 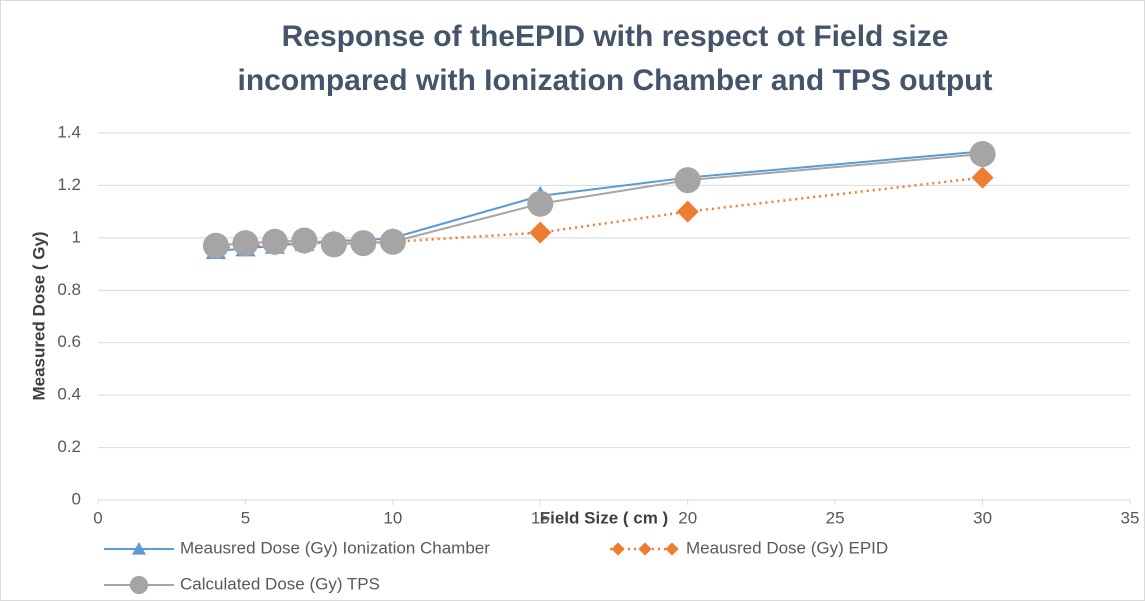 I want to click on legend-item: Calculated Dose (Gy) TPS, so click(x=242, y=584).